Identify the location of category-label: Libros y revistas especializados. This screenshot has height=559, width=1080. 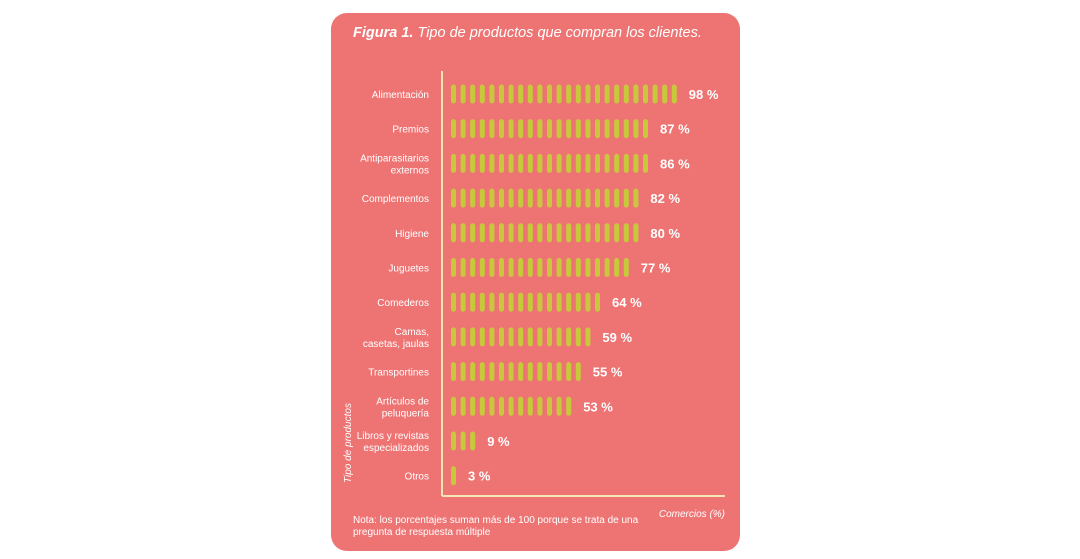
(393, 442).